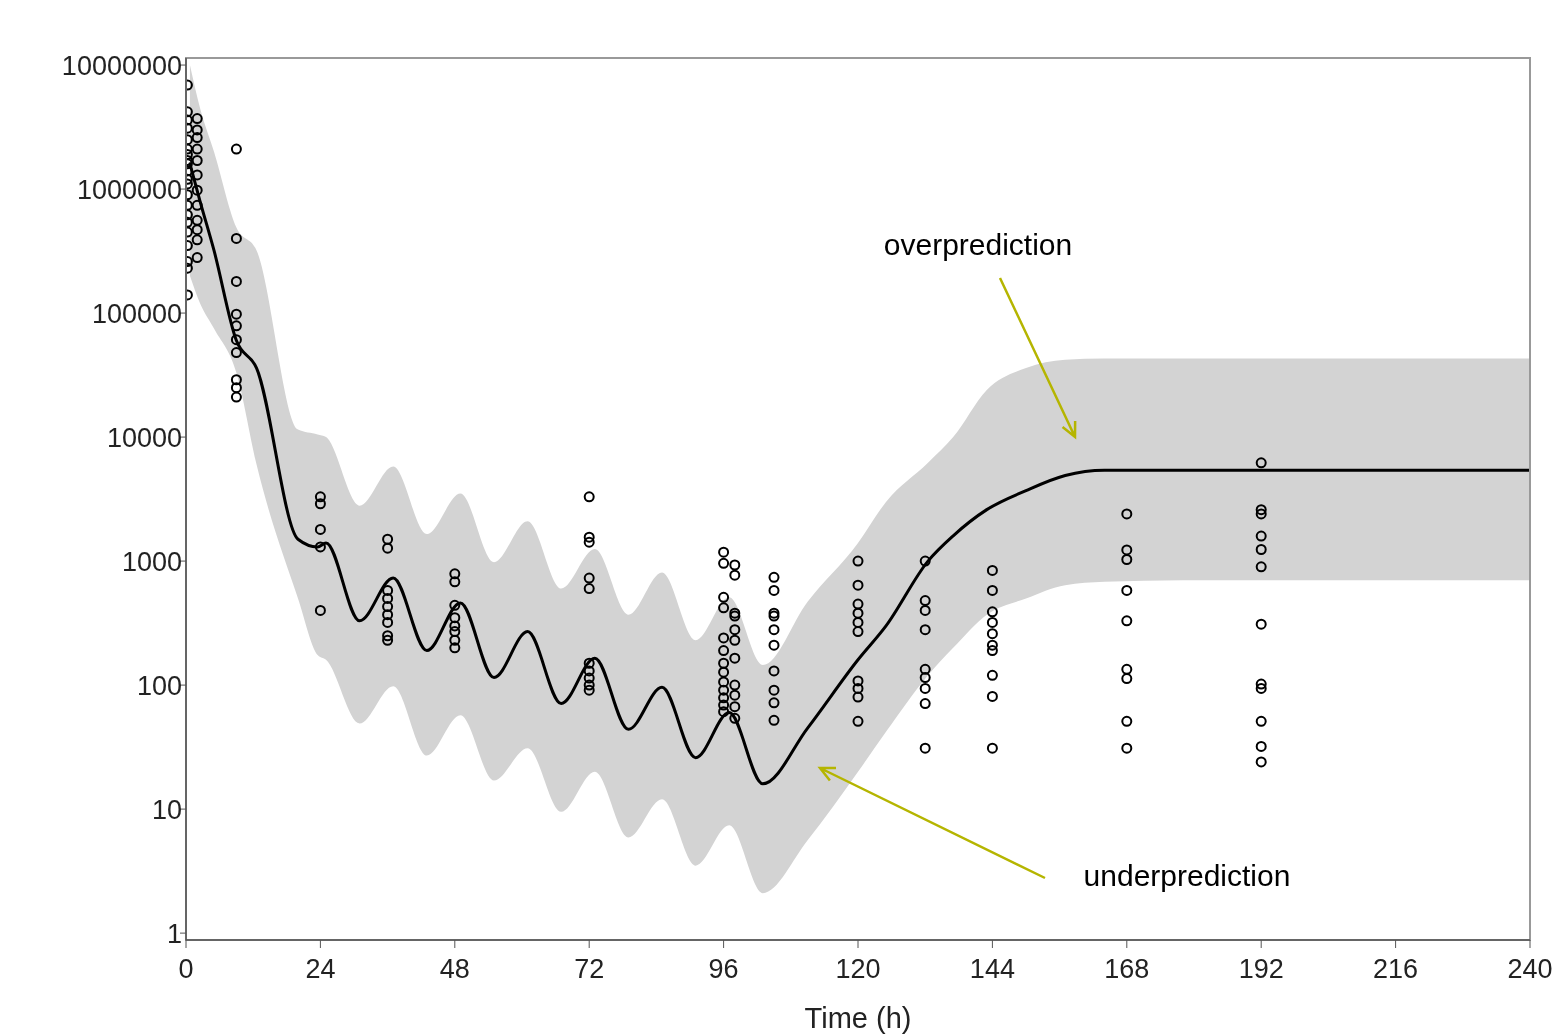  What do you see at coordinates (589, 969) in the screenshot?
I see `x-tick-label: 72` at bounding box center [589, 969].